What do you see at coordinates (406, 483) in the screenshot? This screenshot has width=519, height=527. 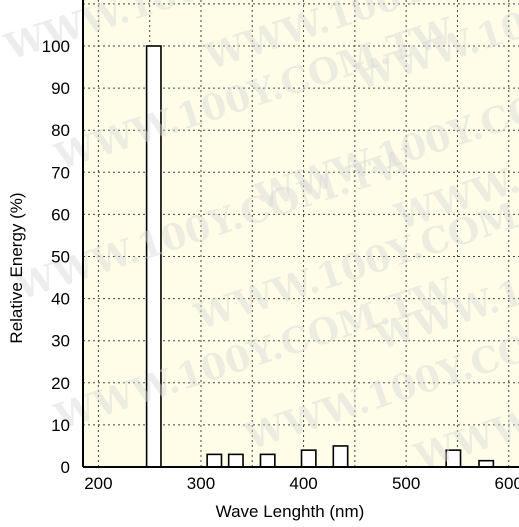 I see `x-tick-label-500: 500` at bounding box center [406, 483].